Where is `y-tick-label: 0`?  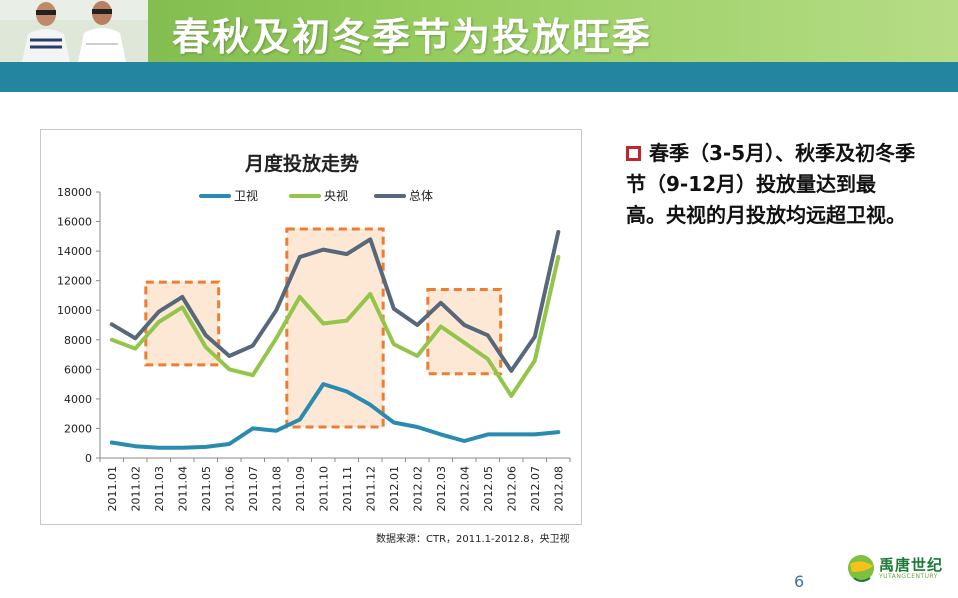
y-tick-label: 0 is located at coordinates (88, 458).